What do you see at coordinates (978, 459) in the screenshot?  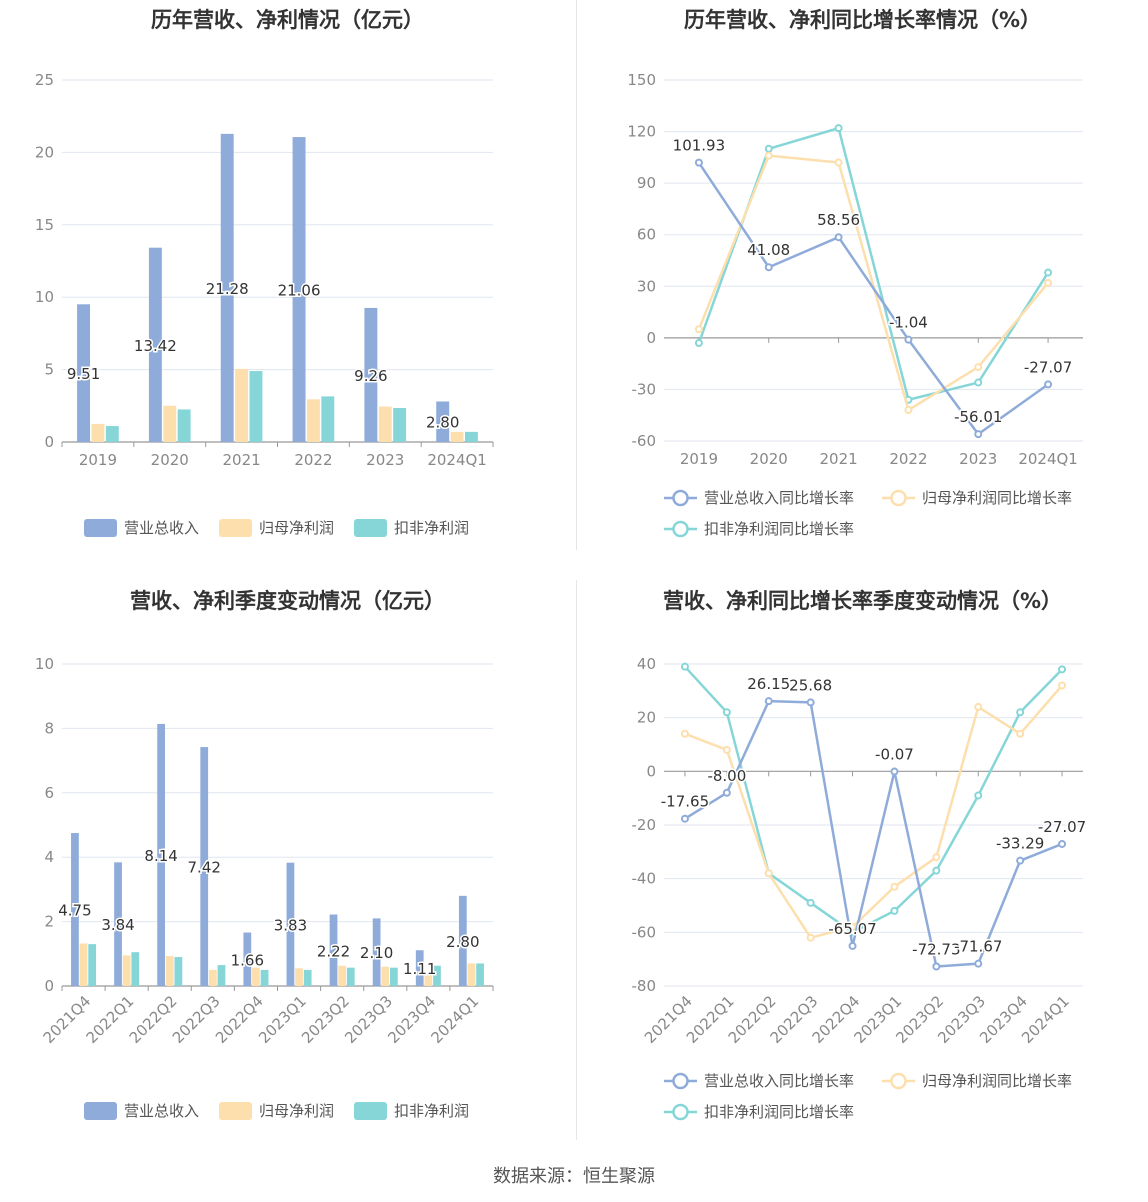 I see `x-tick-label: 2023` at bounding box center [978, 459].